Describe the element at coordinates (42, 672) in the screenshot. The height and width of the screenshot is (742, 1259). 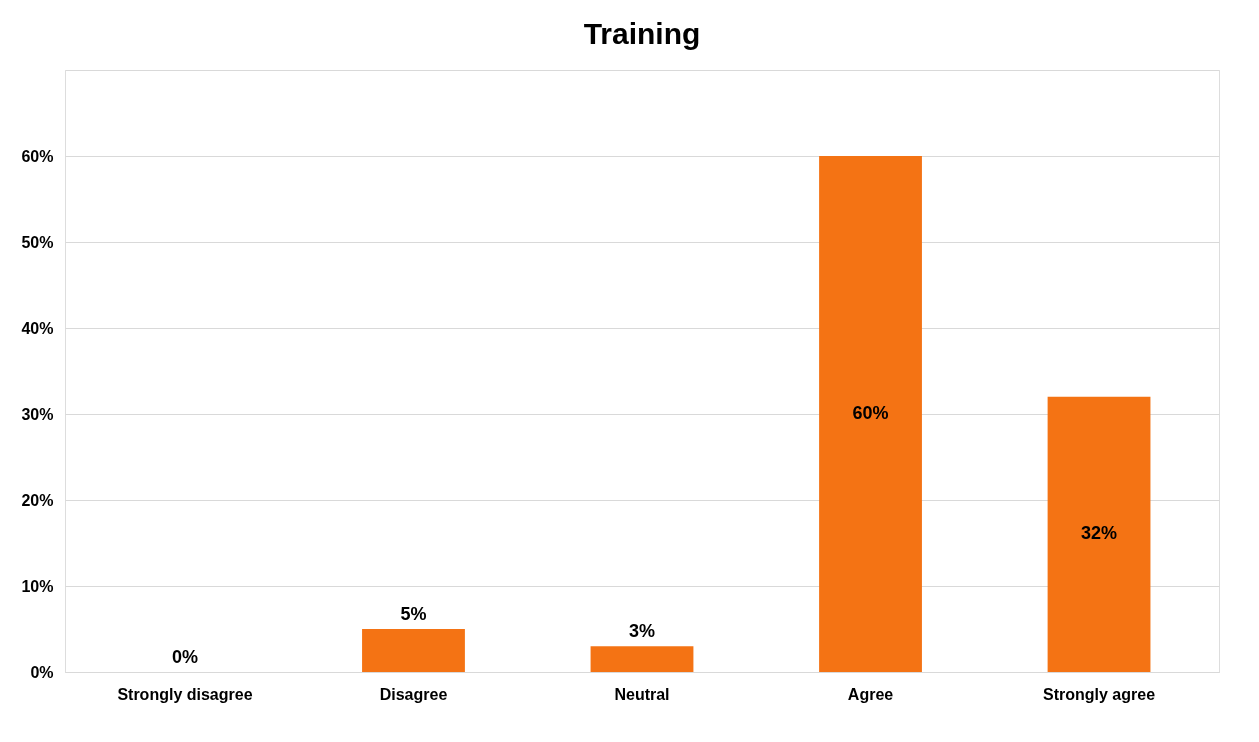
I see `y-tick-label: 0%` at that location.